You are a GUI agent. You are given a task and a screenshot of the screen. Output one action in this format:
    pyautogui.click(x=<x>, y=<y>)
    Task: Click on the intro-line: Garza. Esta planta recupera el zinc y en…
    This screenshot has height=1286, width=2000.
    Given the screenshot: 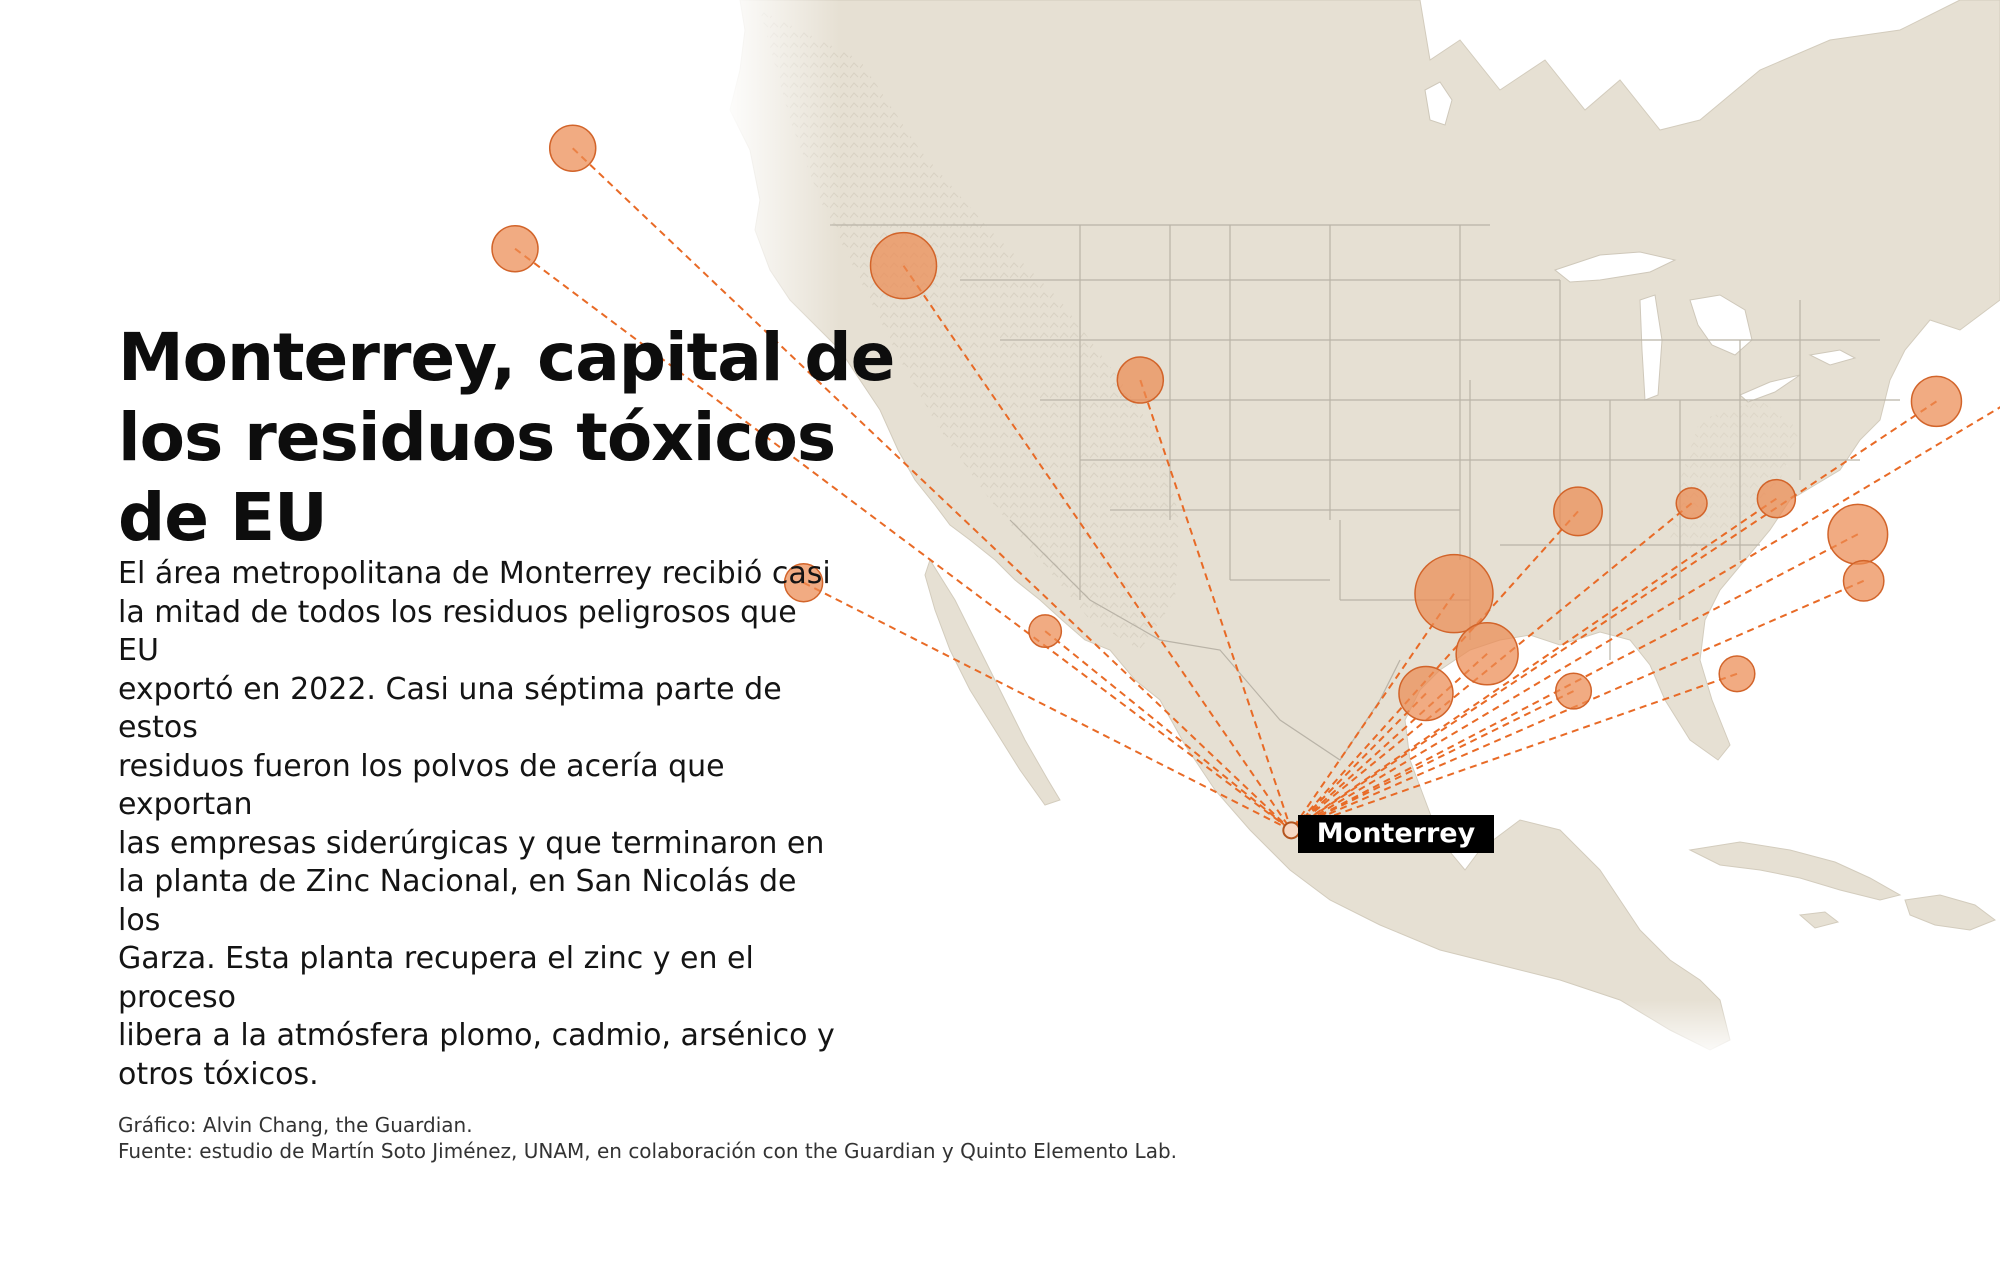 What is the action you would take?
    pyautogui.click(x=436, y=978)
    